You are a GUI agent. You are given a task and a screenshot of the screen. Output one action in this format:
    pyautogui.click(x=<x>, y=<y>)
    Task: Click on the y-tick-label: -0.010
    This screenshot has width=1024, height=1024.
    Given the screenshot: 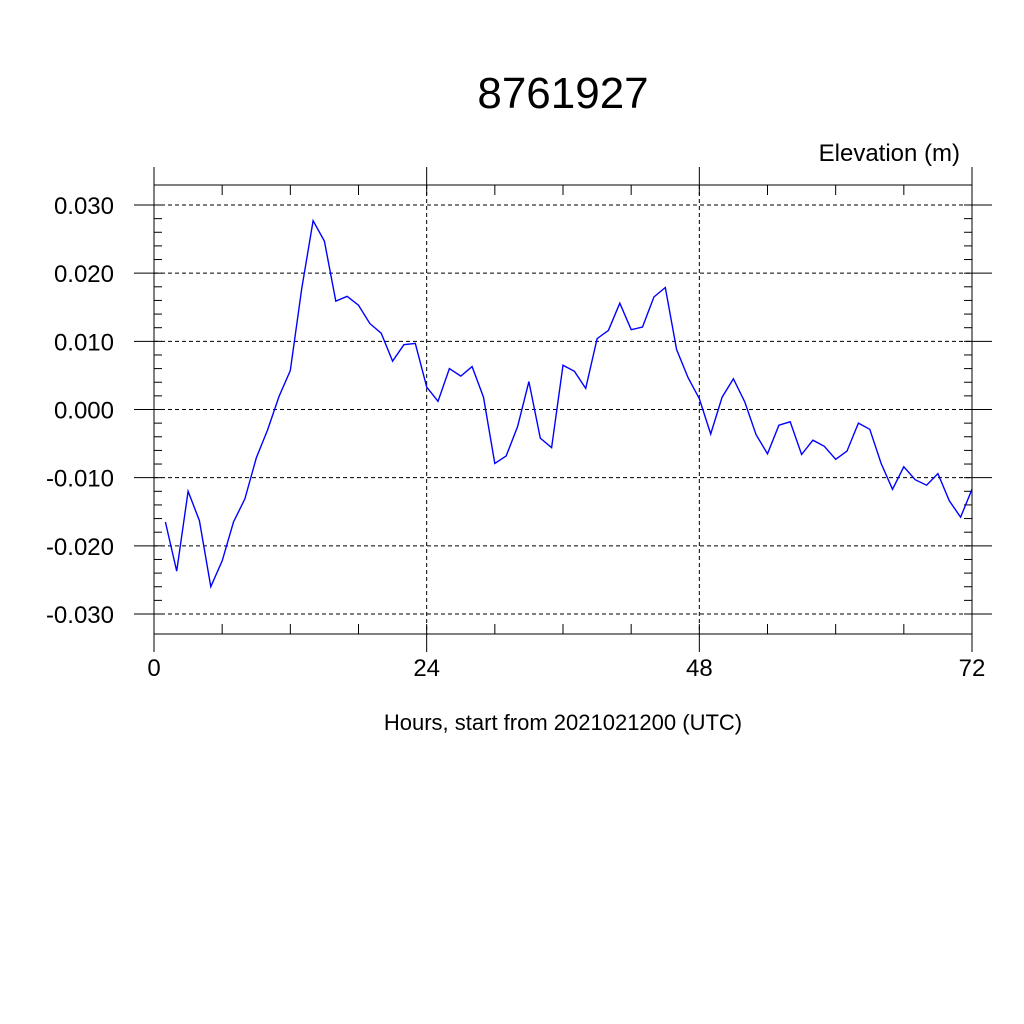 What is the action you would take?
    pyautogui.click(x=80, y=479)
    